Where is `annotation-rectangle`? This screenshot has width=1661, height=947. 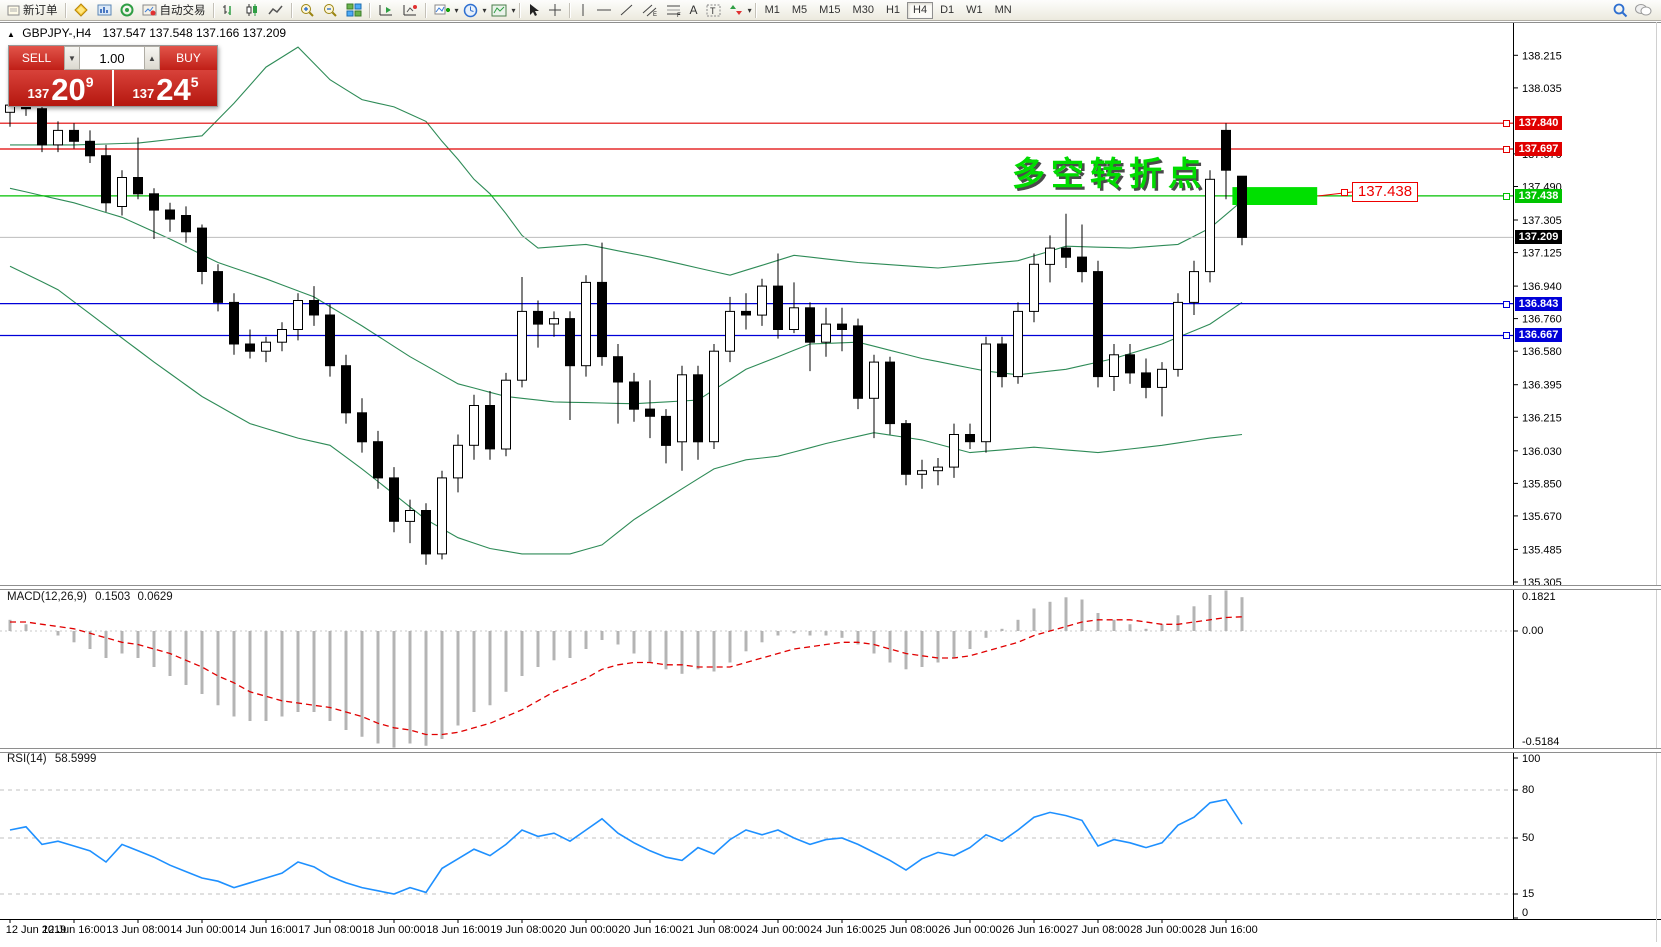 annotation-rectangle is located at coordinates (1275, 196).